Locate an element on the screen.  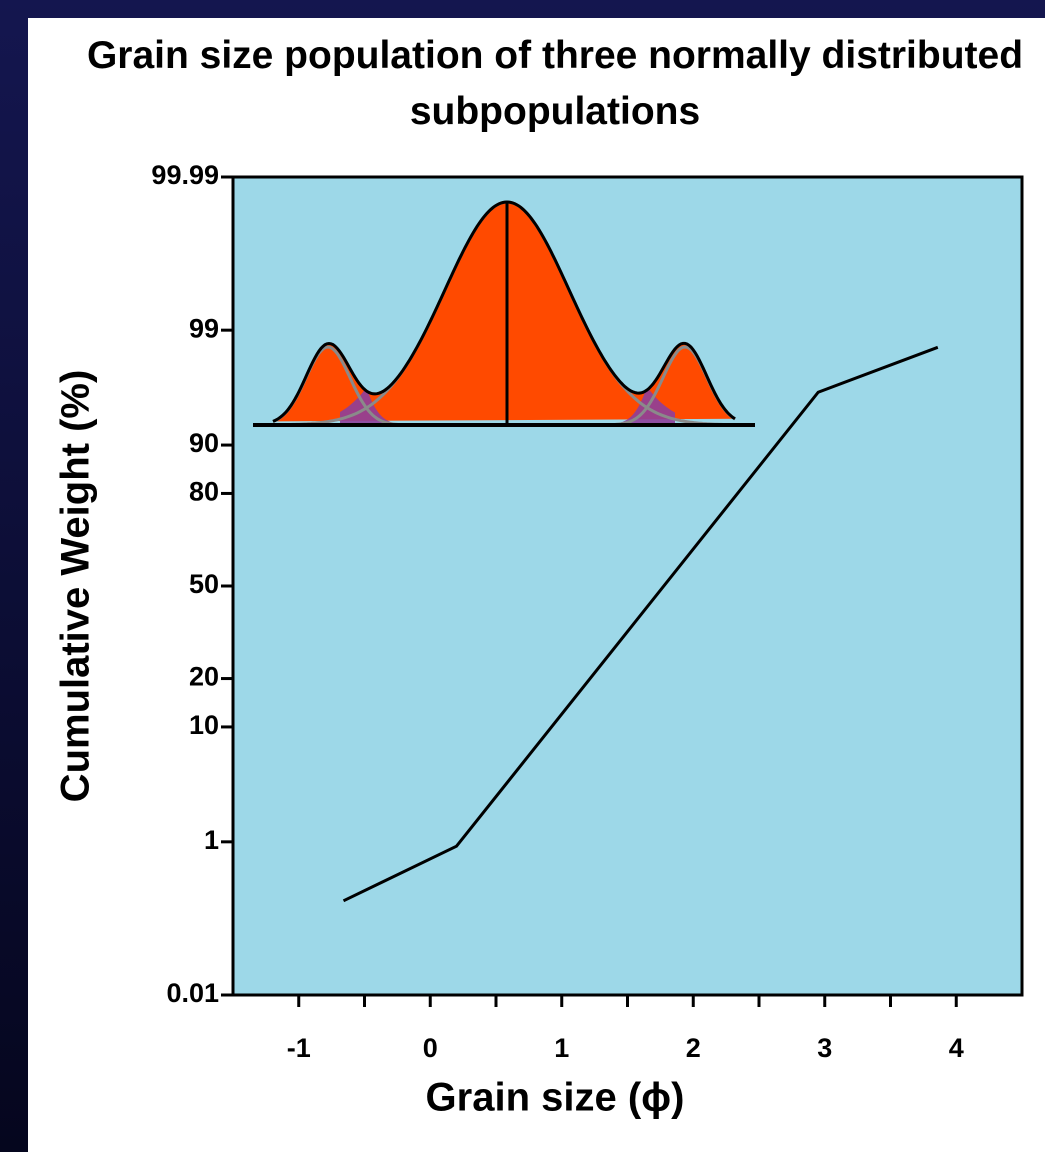
x-tick-label: 4 is located at coordinates (956, 1048).